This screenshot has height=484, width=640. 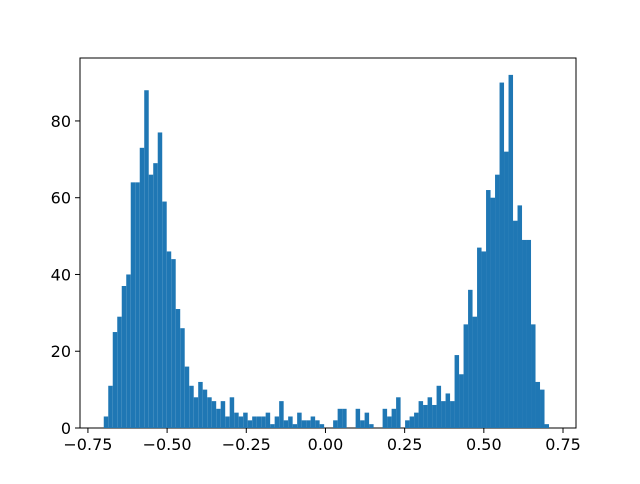 What do you see at coordinates (61, 121) in the screenshot?
I see `y-tick-label: 80` at bounding box center [61, 121].